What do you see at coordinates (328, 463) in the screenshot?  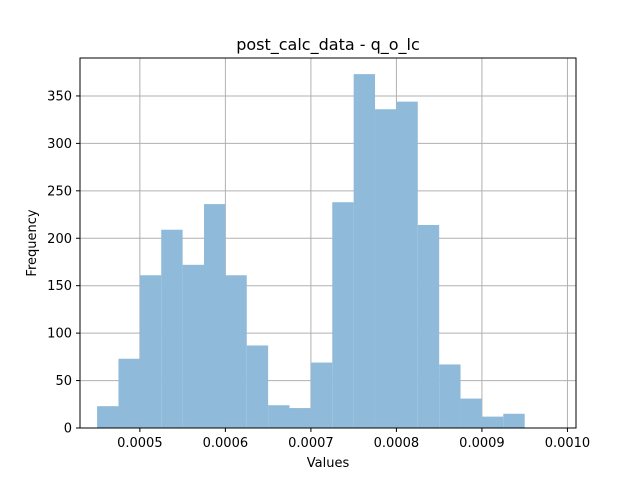 I see `x-axis-label: Values` at bounding box center [328, 463].